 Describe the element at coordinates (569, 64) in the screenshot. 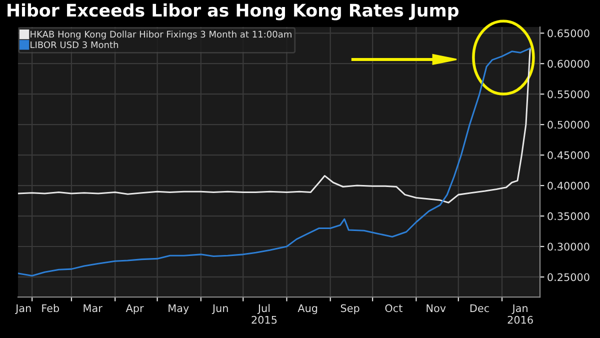

I see `y-tick-label: 0.60000` at that location.